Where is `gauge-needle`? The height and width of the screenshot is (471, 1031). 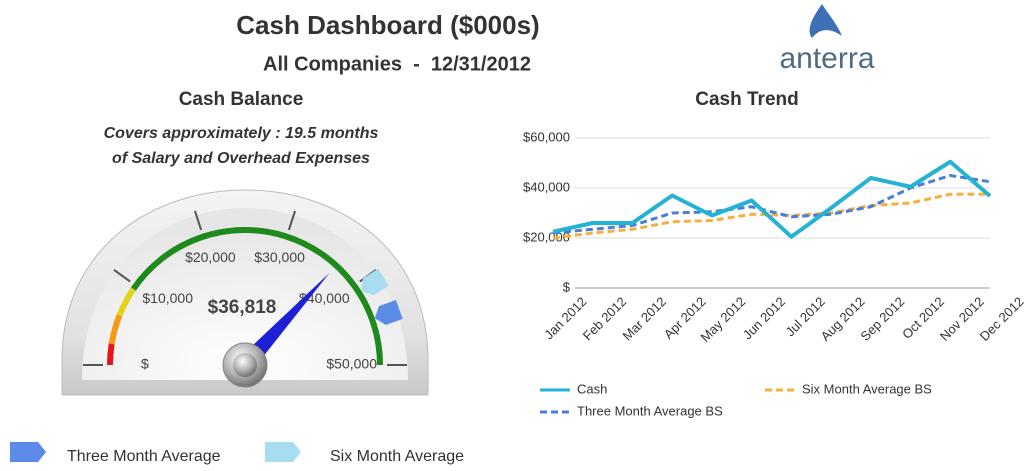 gauge-needle is located at coordinates (284, 322).